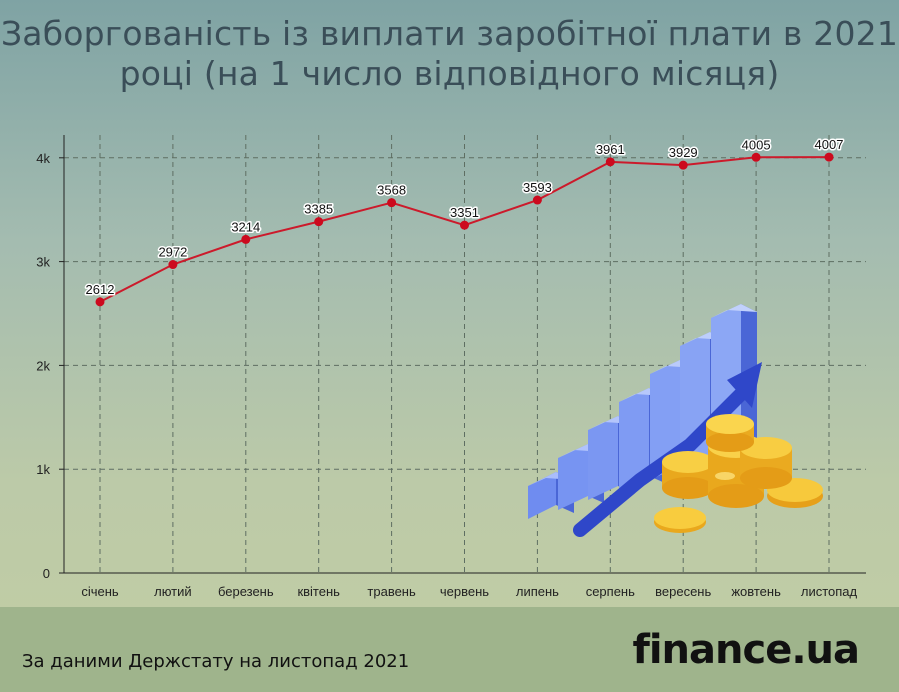 The width and height of the screenshot is (899, 692). What do you see at coordinates (683, 591) in the screenshot?
I see `xtick-label: вересень` at bounding box center [683, 591].